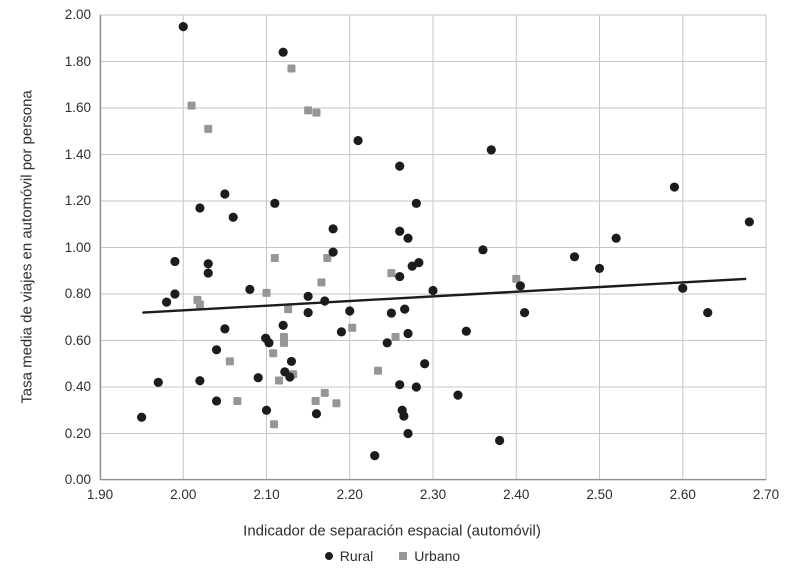 The height and width of the screenshot is (584, 785). What do you see at coordinates (444, 295) in the screenshot?
I see `trend-line` at bounding box center [444, 295].